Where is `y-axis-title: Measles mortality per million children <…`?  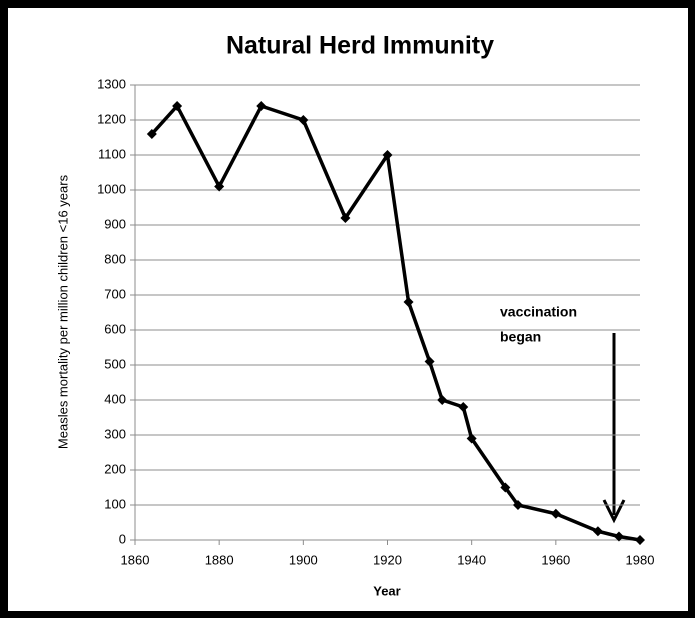
y-axis-title: Measles mortality per million children <… is located at coordinates (62, 311).